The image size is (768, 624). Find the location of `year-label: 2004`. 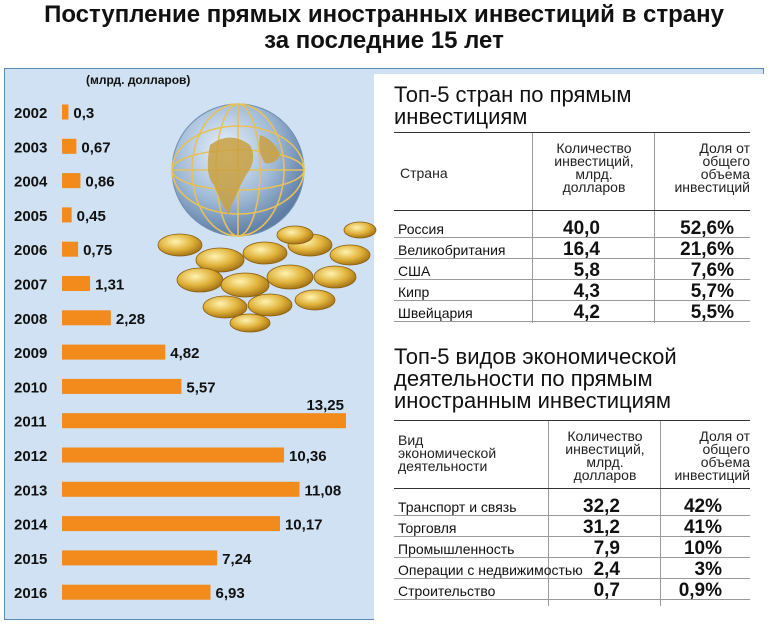

year-label: 2004 is located at coordinates (31, 182).